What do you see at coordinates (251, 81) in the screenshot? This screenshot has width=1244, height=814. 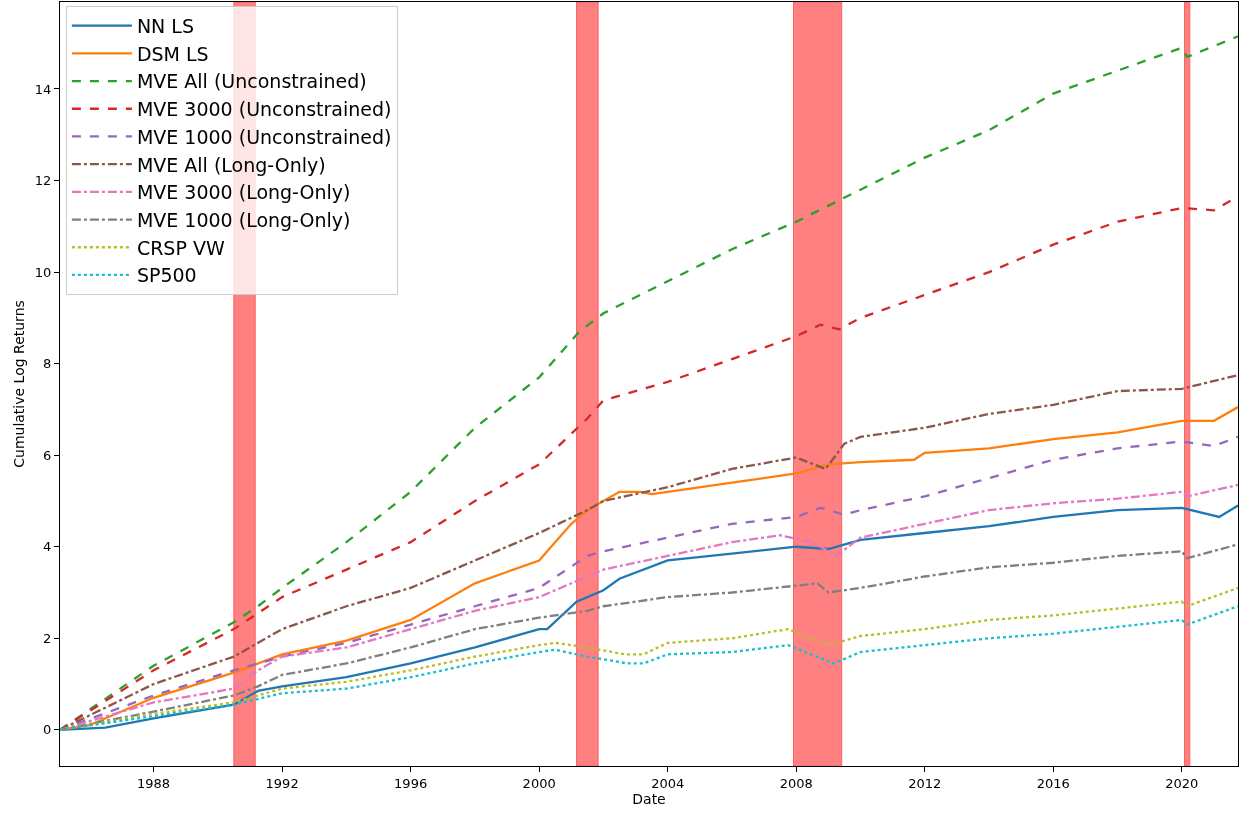 I see `legend-label: MVE All (Unconstrained)` at bounding box center [251, 81].